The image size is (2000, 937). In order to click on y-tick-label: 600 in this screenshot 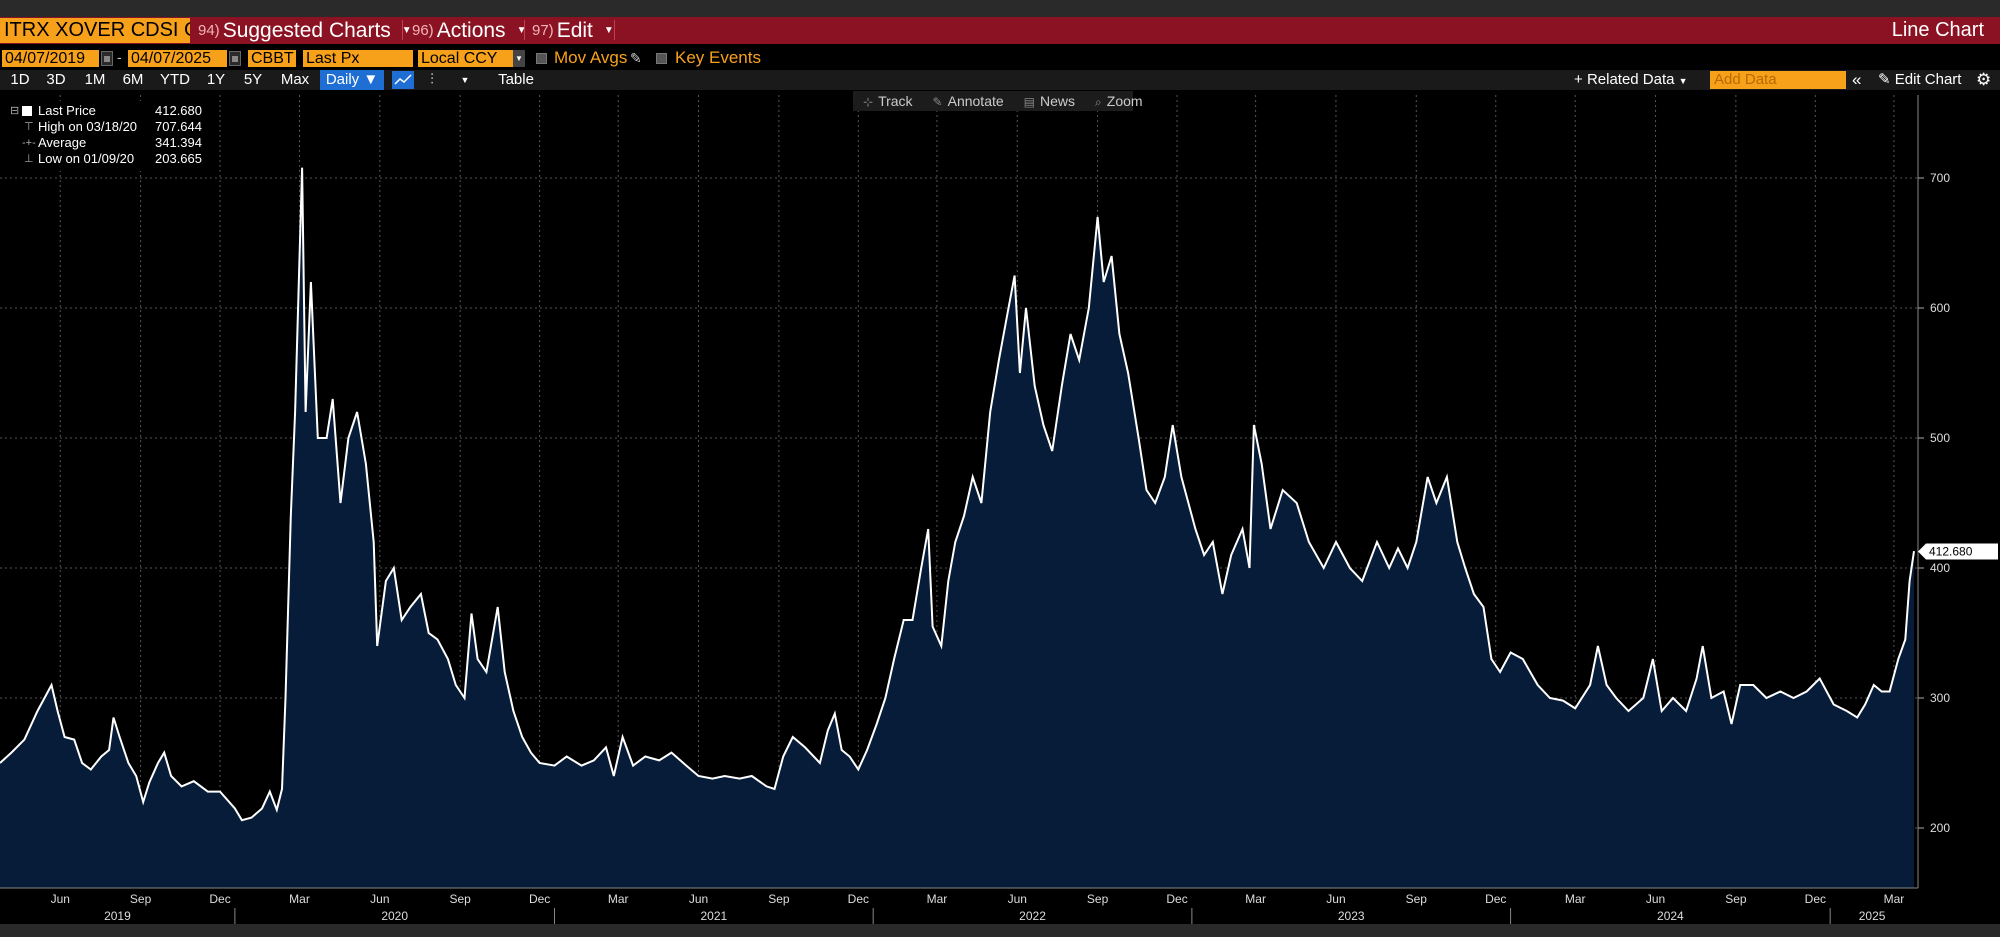, I will do `click(1940, 308)`.